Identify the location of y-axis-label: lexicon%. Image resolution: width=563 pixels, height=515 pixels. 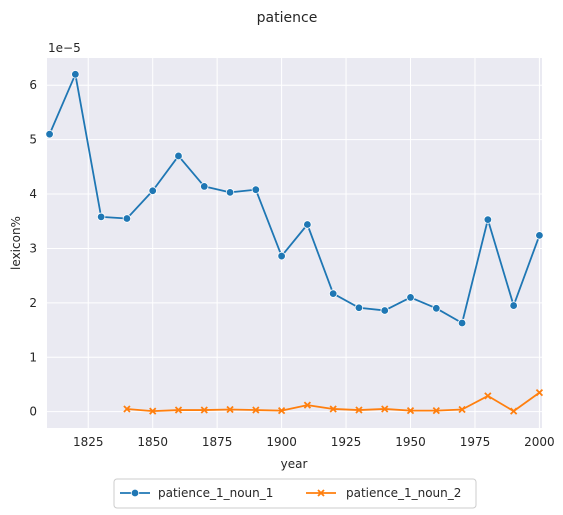
(16, 243).